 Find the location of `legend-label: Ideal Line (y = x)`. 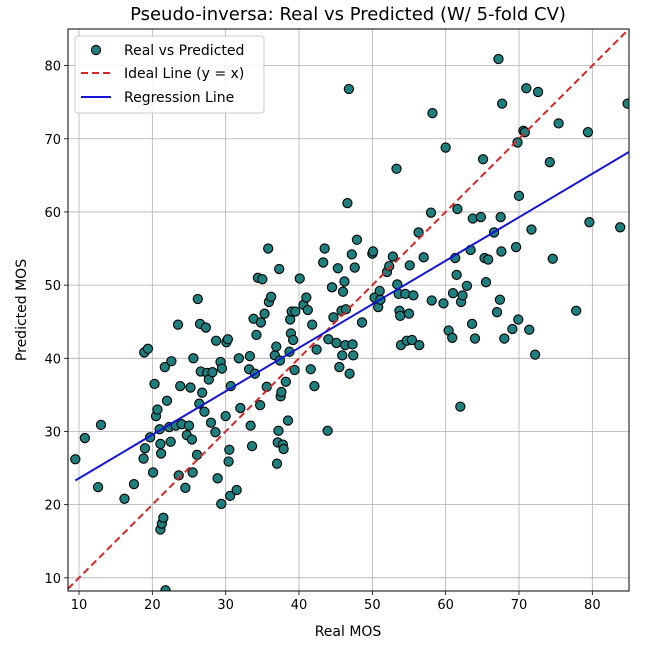

legend-label: Ideal Line (y = x) is located at coordinates (184, 74).